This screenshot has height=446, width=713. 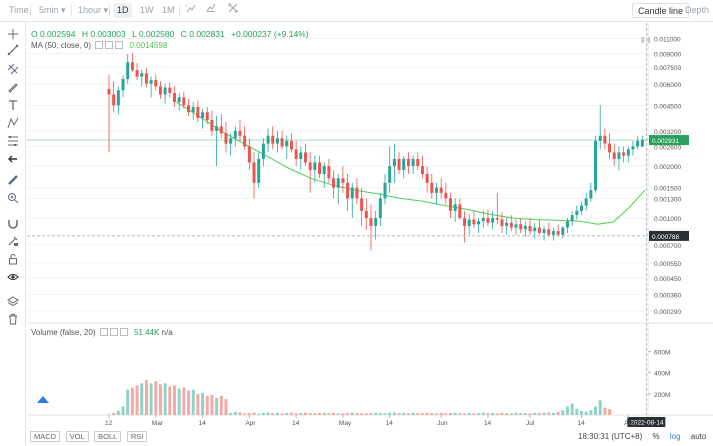 What do you see at coordinates (667, 296) in the screenshot?
I see `price-tick-label: 0.000360` at bounding box center [667, 296].